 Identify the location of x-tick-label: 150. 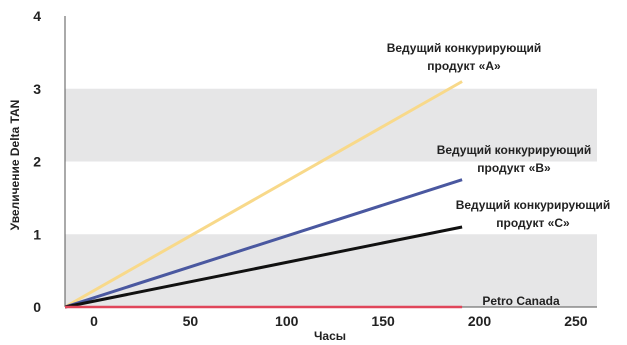
(383, 321).